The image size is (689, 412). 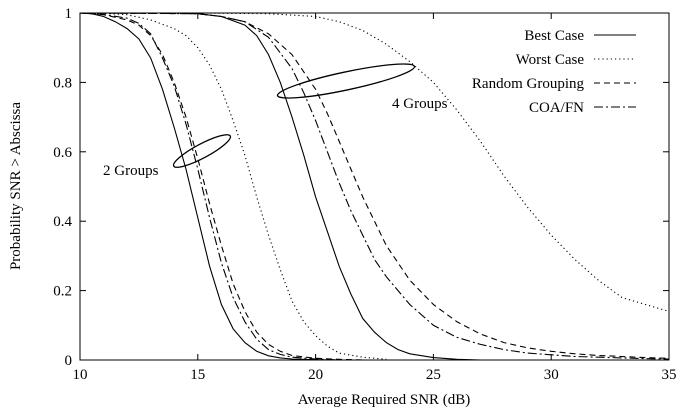 I want to click on y-tick-label: 0.4, so click(x=62, y=222).